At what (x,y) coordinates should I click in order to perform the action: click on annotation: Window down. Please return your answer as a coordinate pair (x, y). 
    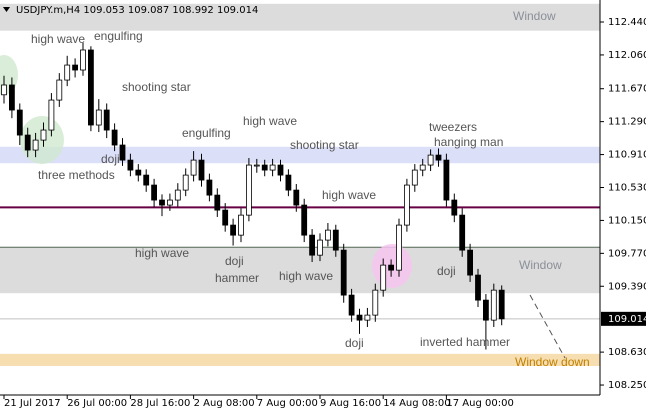
    Looking at the image, I should click on (552, 362).